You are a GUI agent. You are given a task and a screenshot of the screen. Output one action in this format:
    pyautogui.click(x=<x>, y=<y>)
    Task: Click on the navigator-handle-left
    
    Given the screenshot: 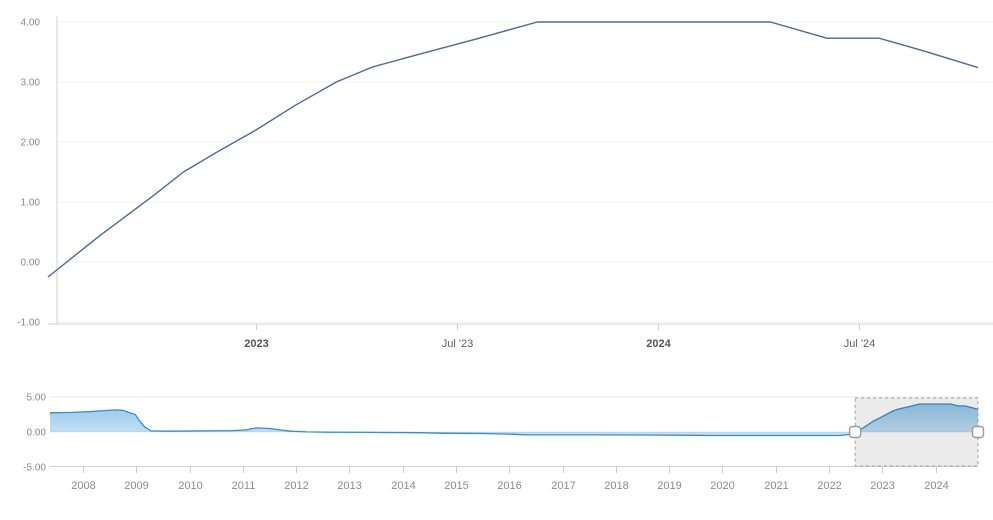 What is the action you would take?
    pyautogui.click(x=855, y=432)
    